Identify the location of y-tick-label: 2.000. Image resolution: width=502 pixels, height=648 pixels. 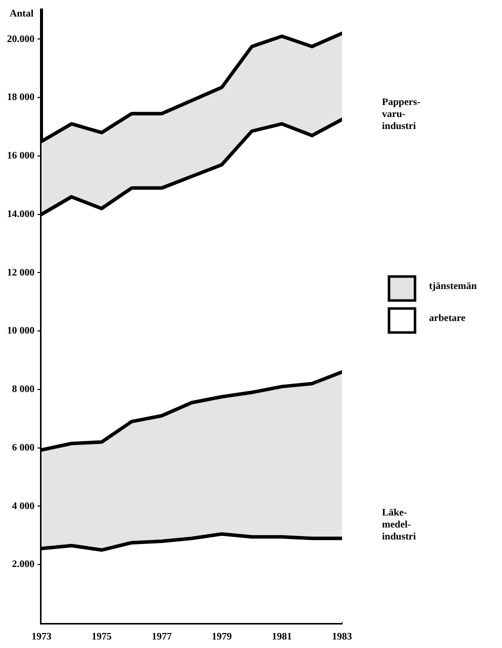
(23, 564).